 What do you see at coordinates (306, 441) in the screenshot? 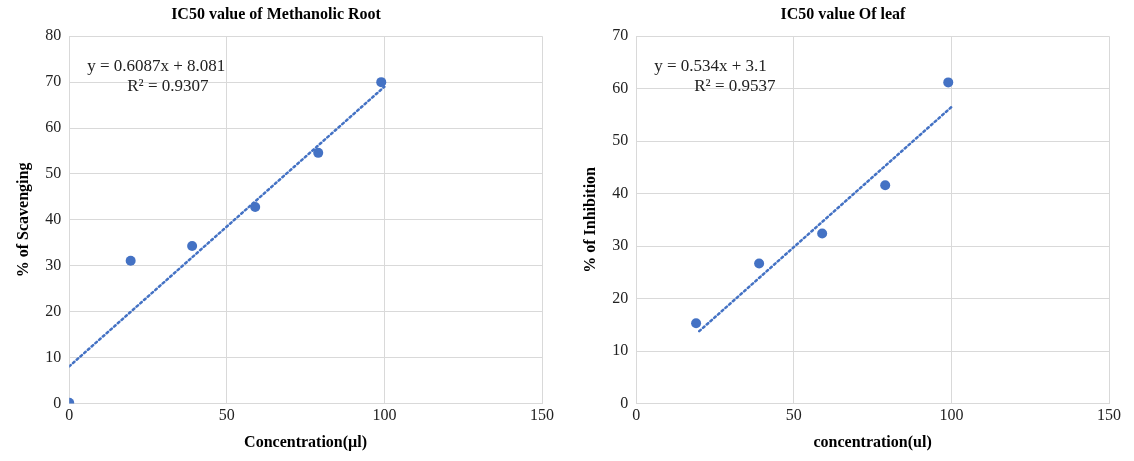
I see `x-axis-title: Concentration(µl)` at bounding box center [306, 441].